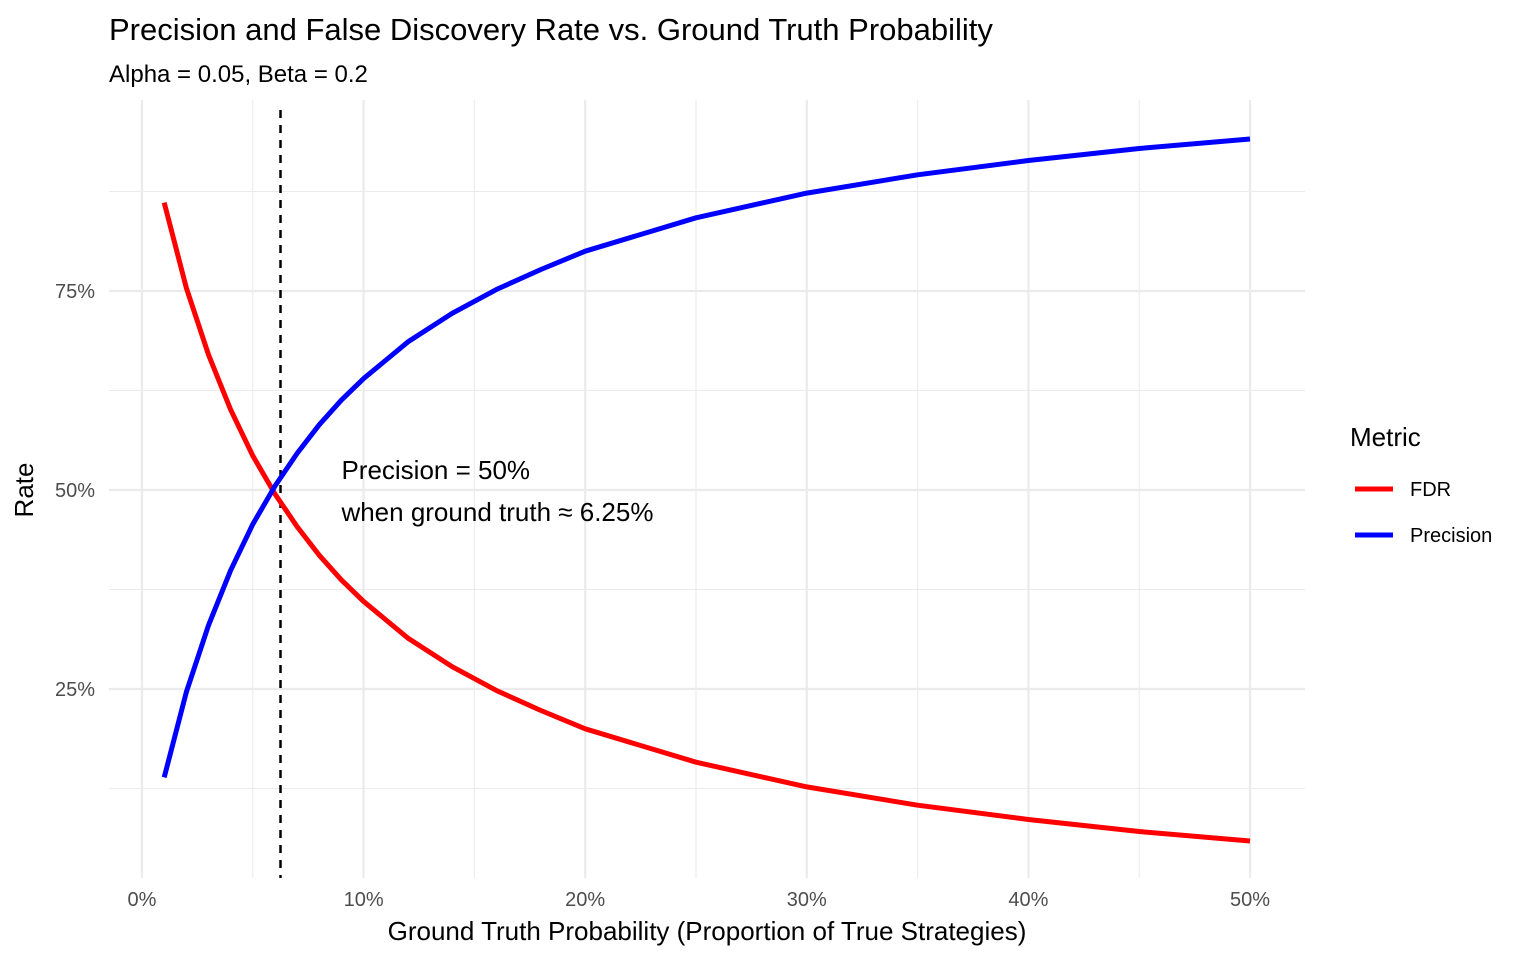 The image size is (1536, 960). What do you see at coordinates (585, 900) in the screenshot?
I see `x-tick-label: 20%` at bounding box center [585, 900].